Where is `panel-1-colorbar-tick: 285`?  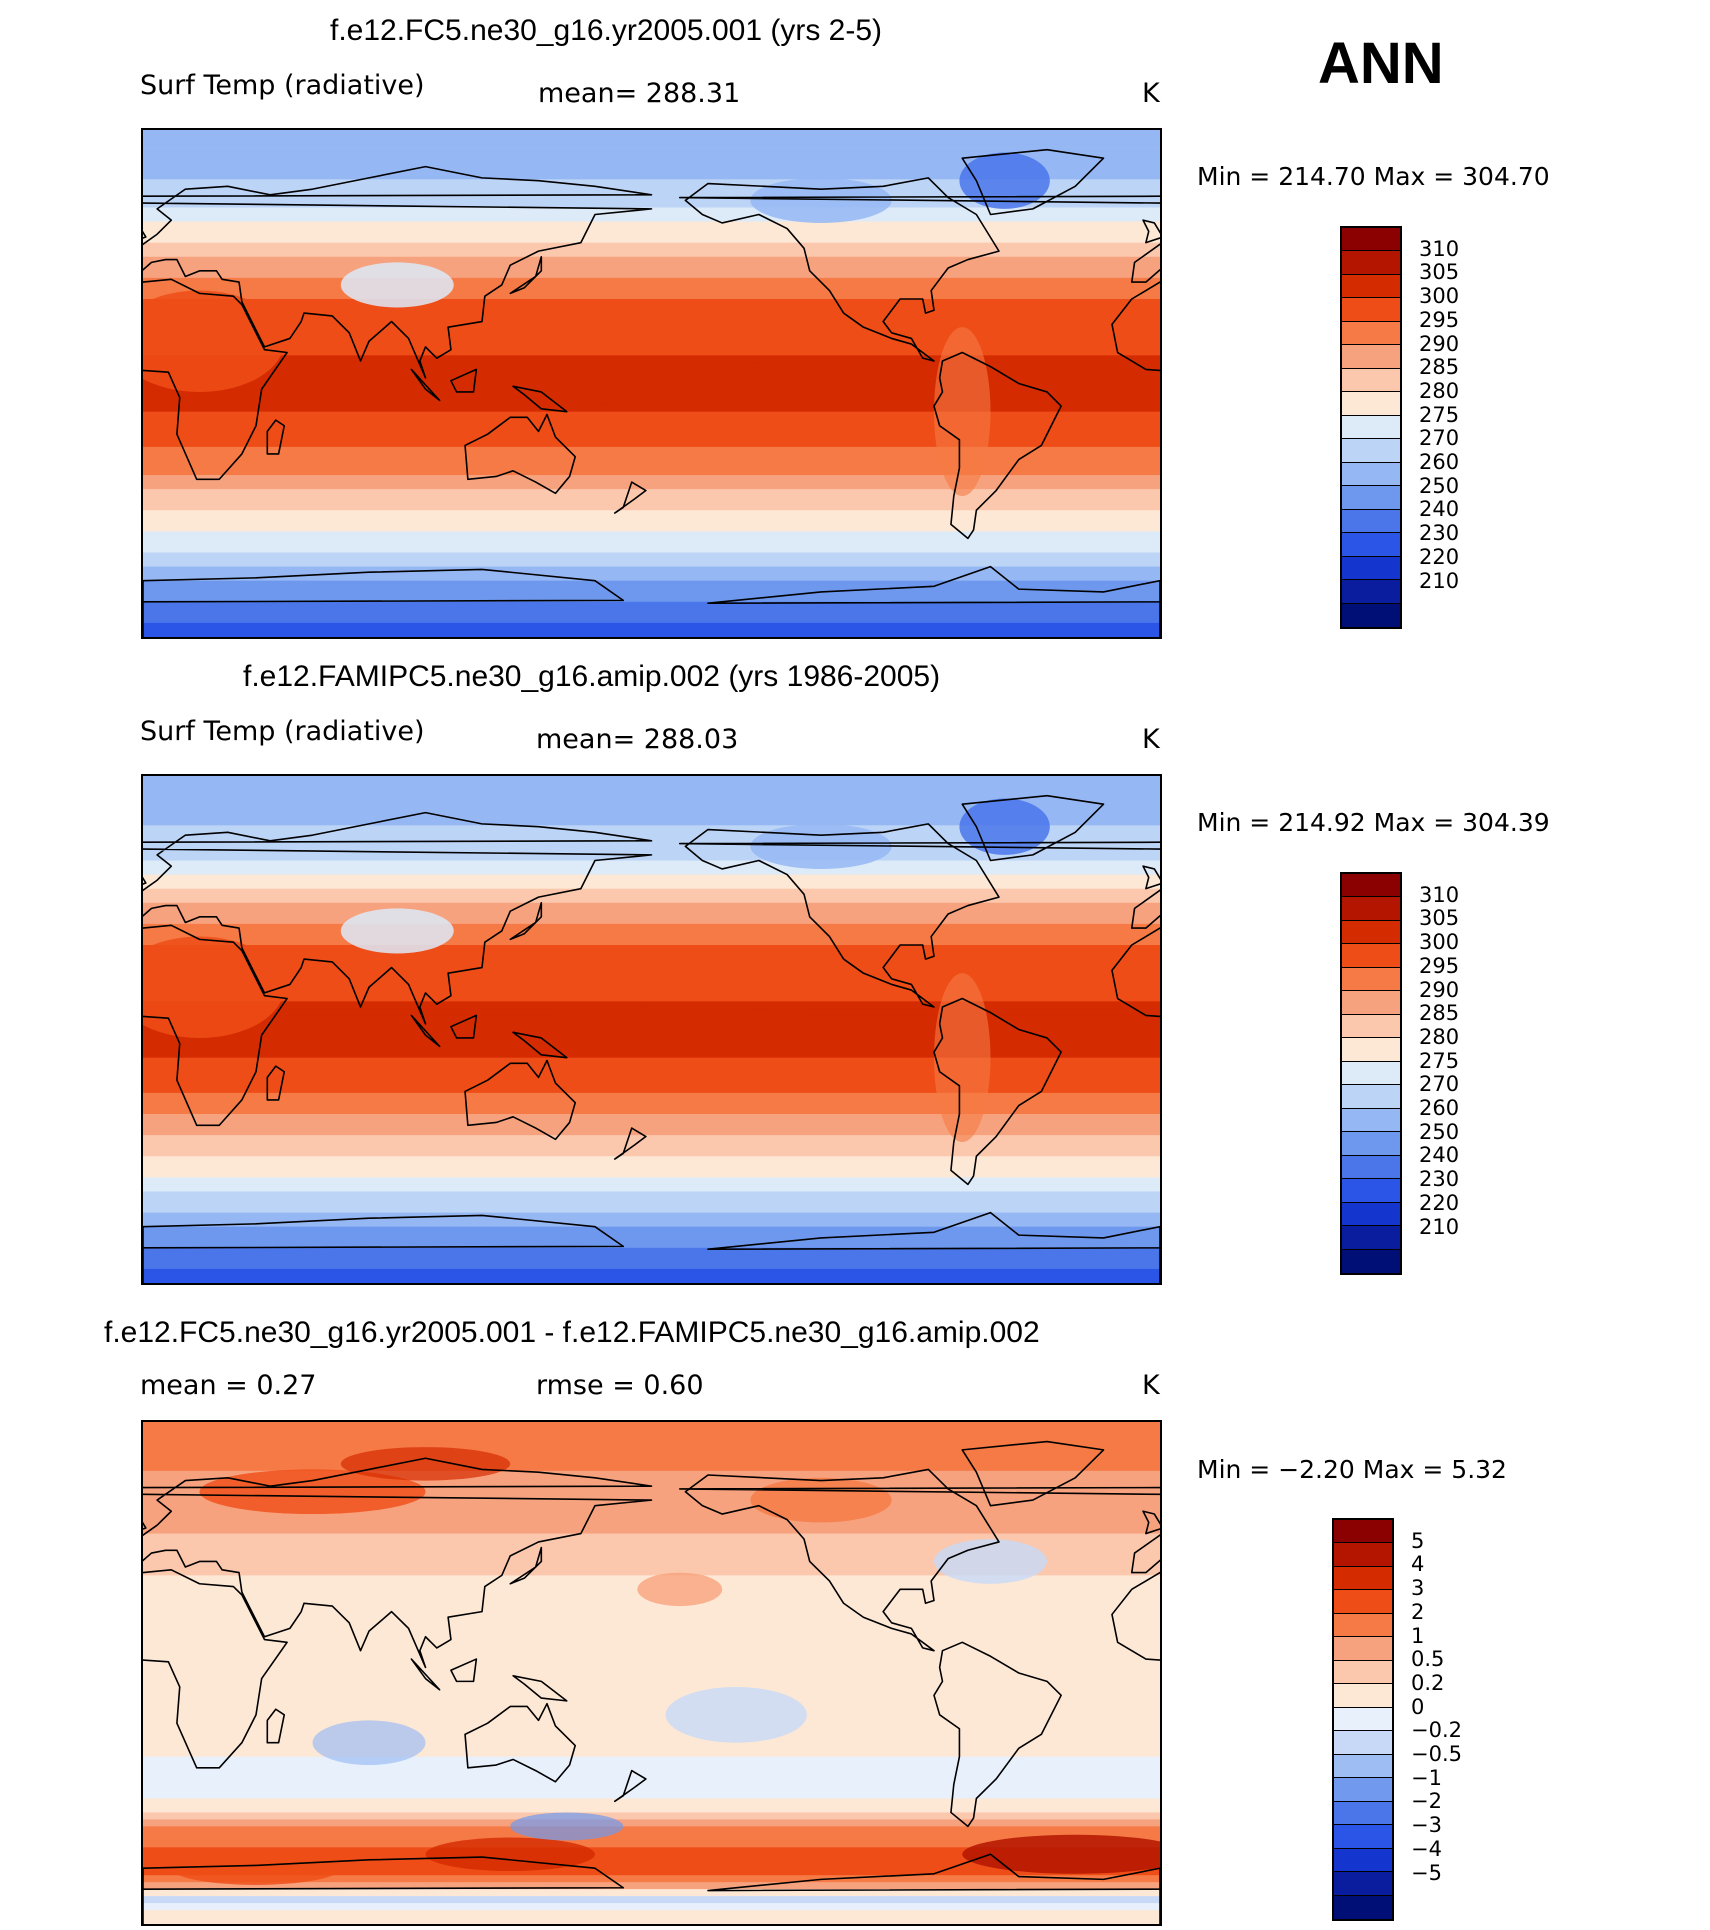
panel-1-colorbar-tick: 285 is located at coordinates (1439, 367).